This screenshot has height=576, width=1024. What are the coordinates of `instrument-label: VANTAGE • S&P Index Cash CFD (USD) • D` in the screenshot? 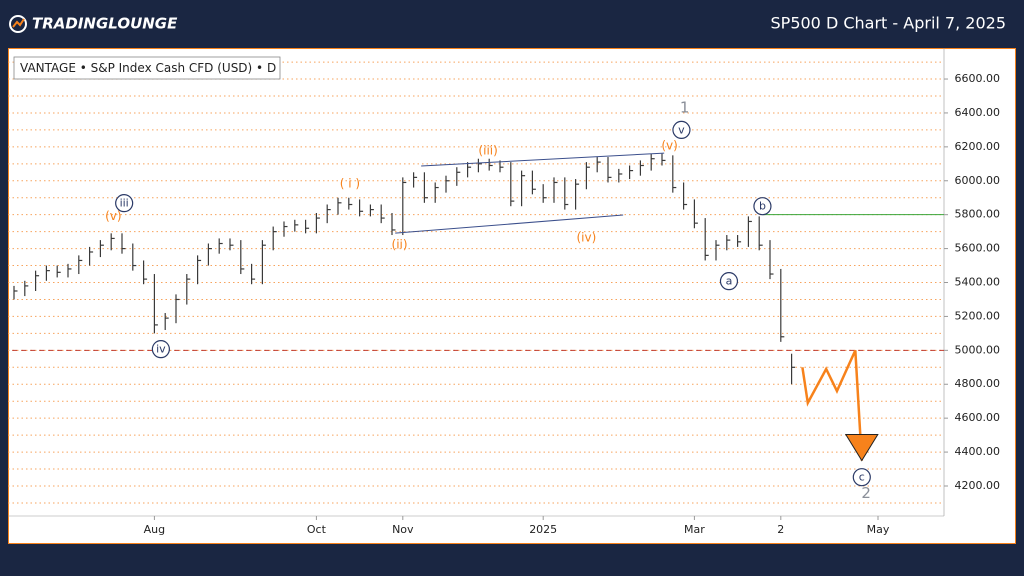 It's located at (148, 68).